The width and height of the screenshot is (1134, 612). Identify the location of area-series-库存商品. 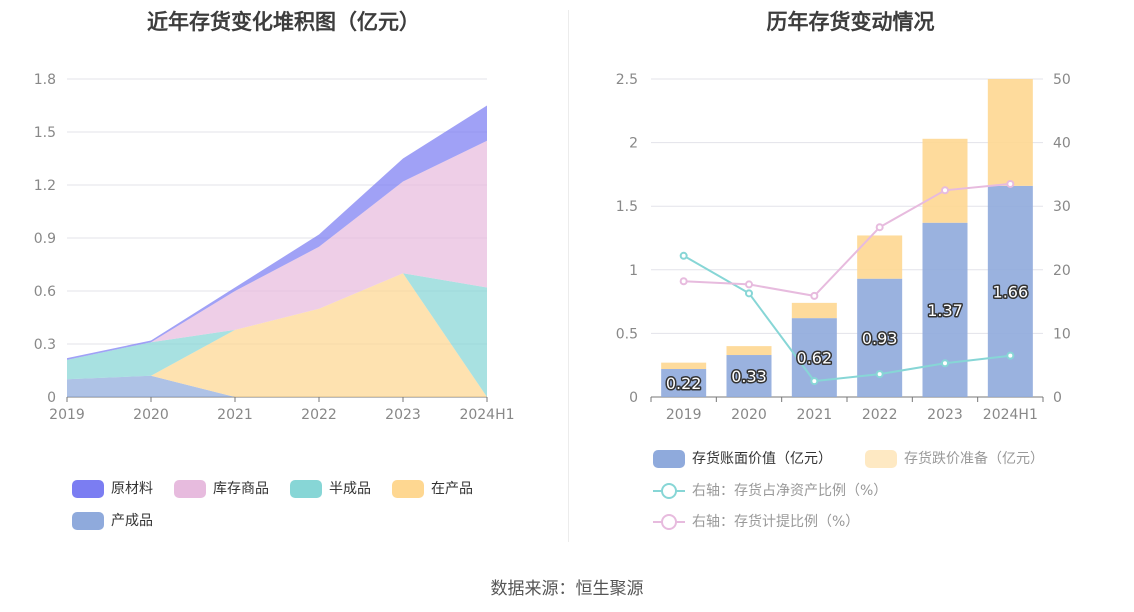
(277, 250).